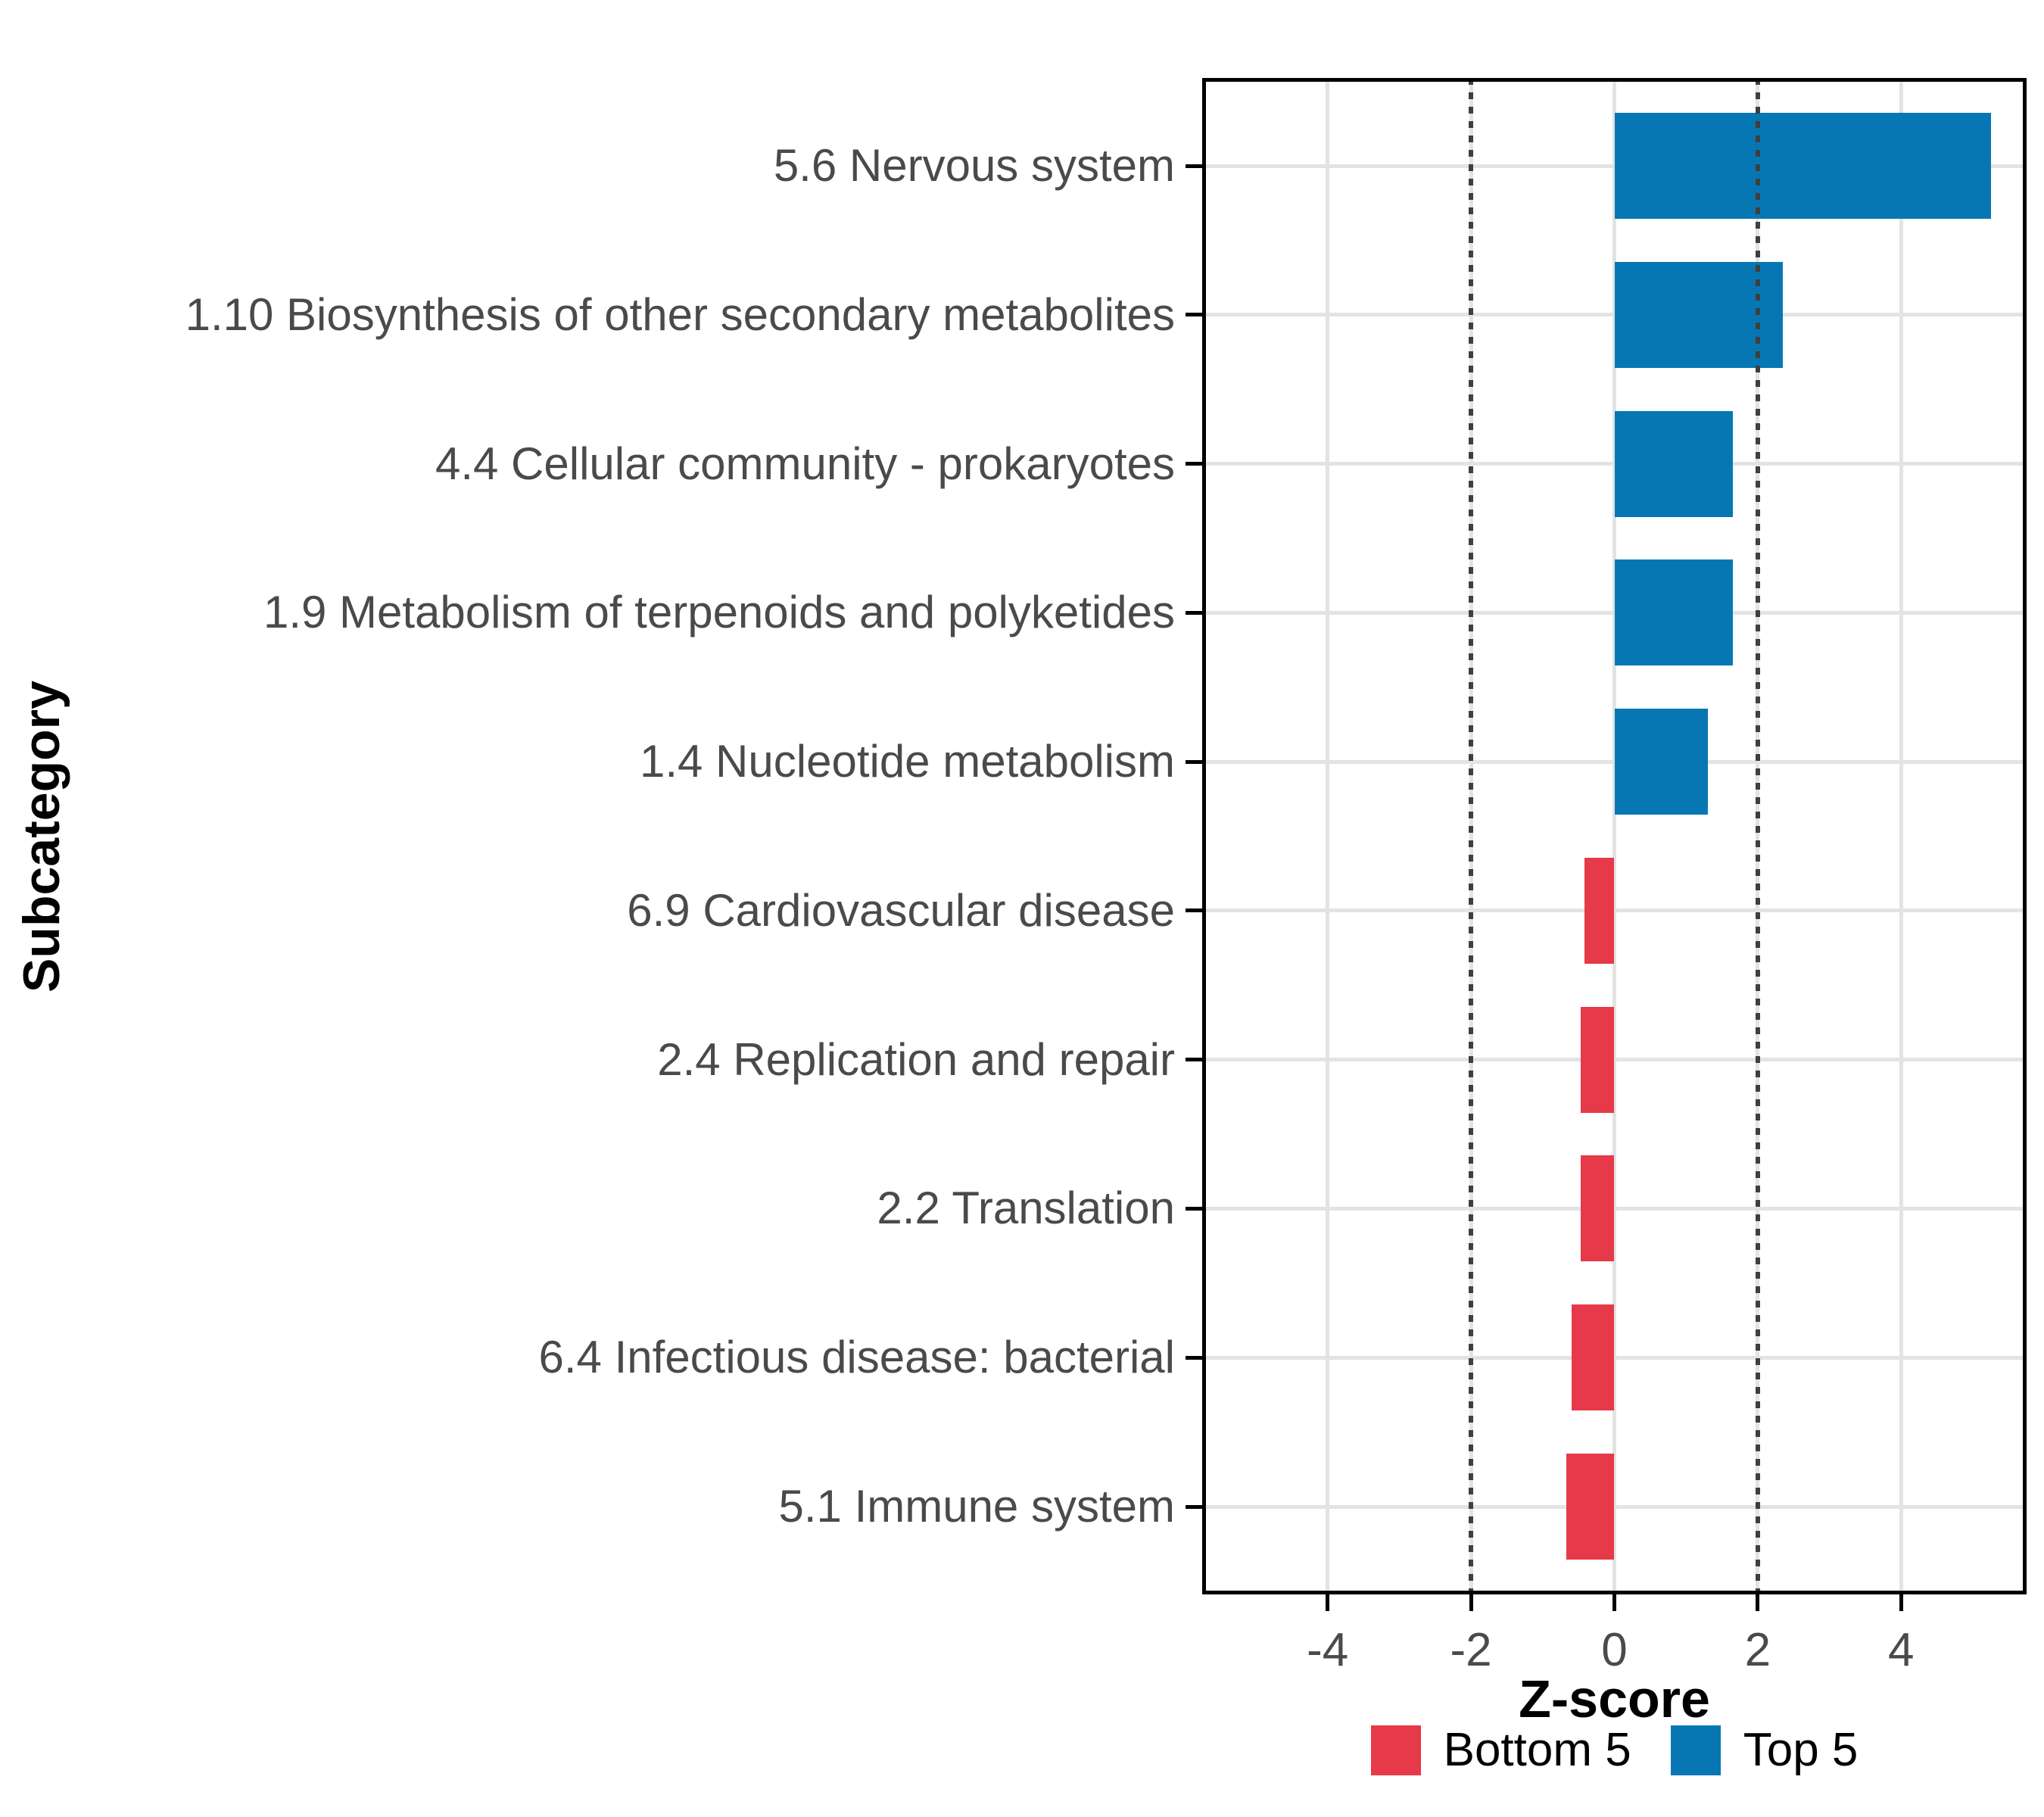 Image resolution: width=2044 pixels, height=1817 pixels. Describe the element at coordinates (1328, 1650) in the screenshot. I see `x-tick-label: -4` at that location.